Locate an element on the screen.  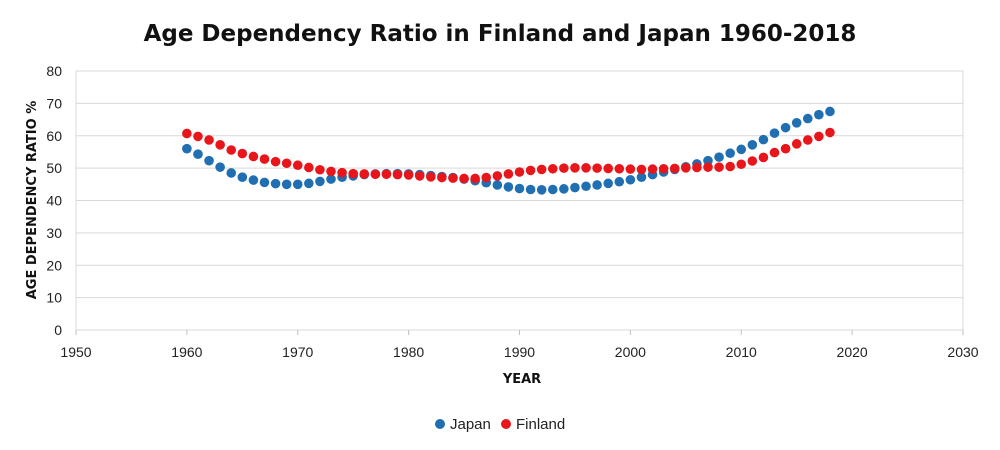
point-japan-1992 is located at coordinates (541, 190).